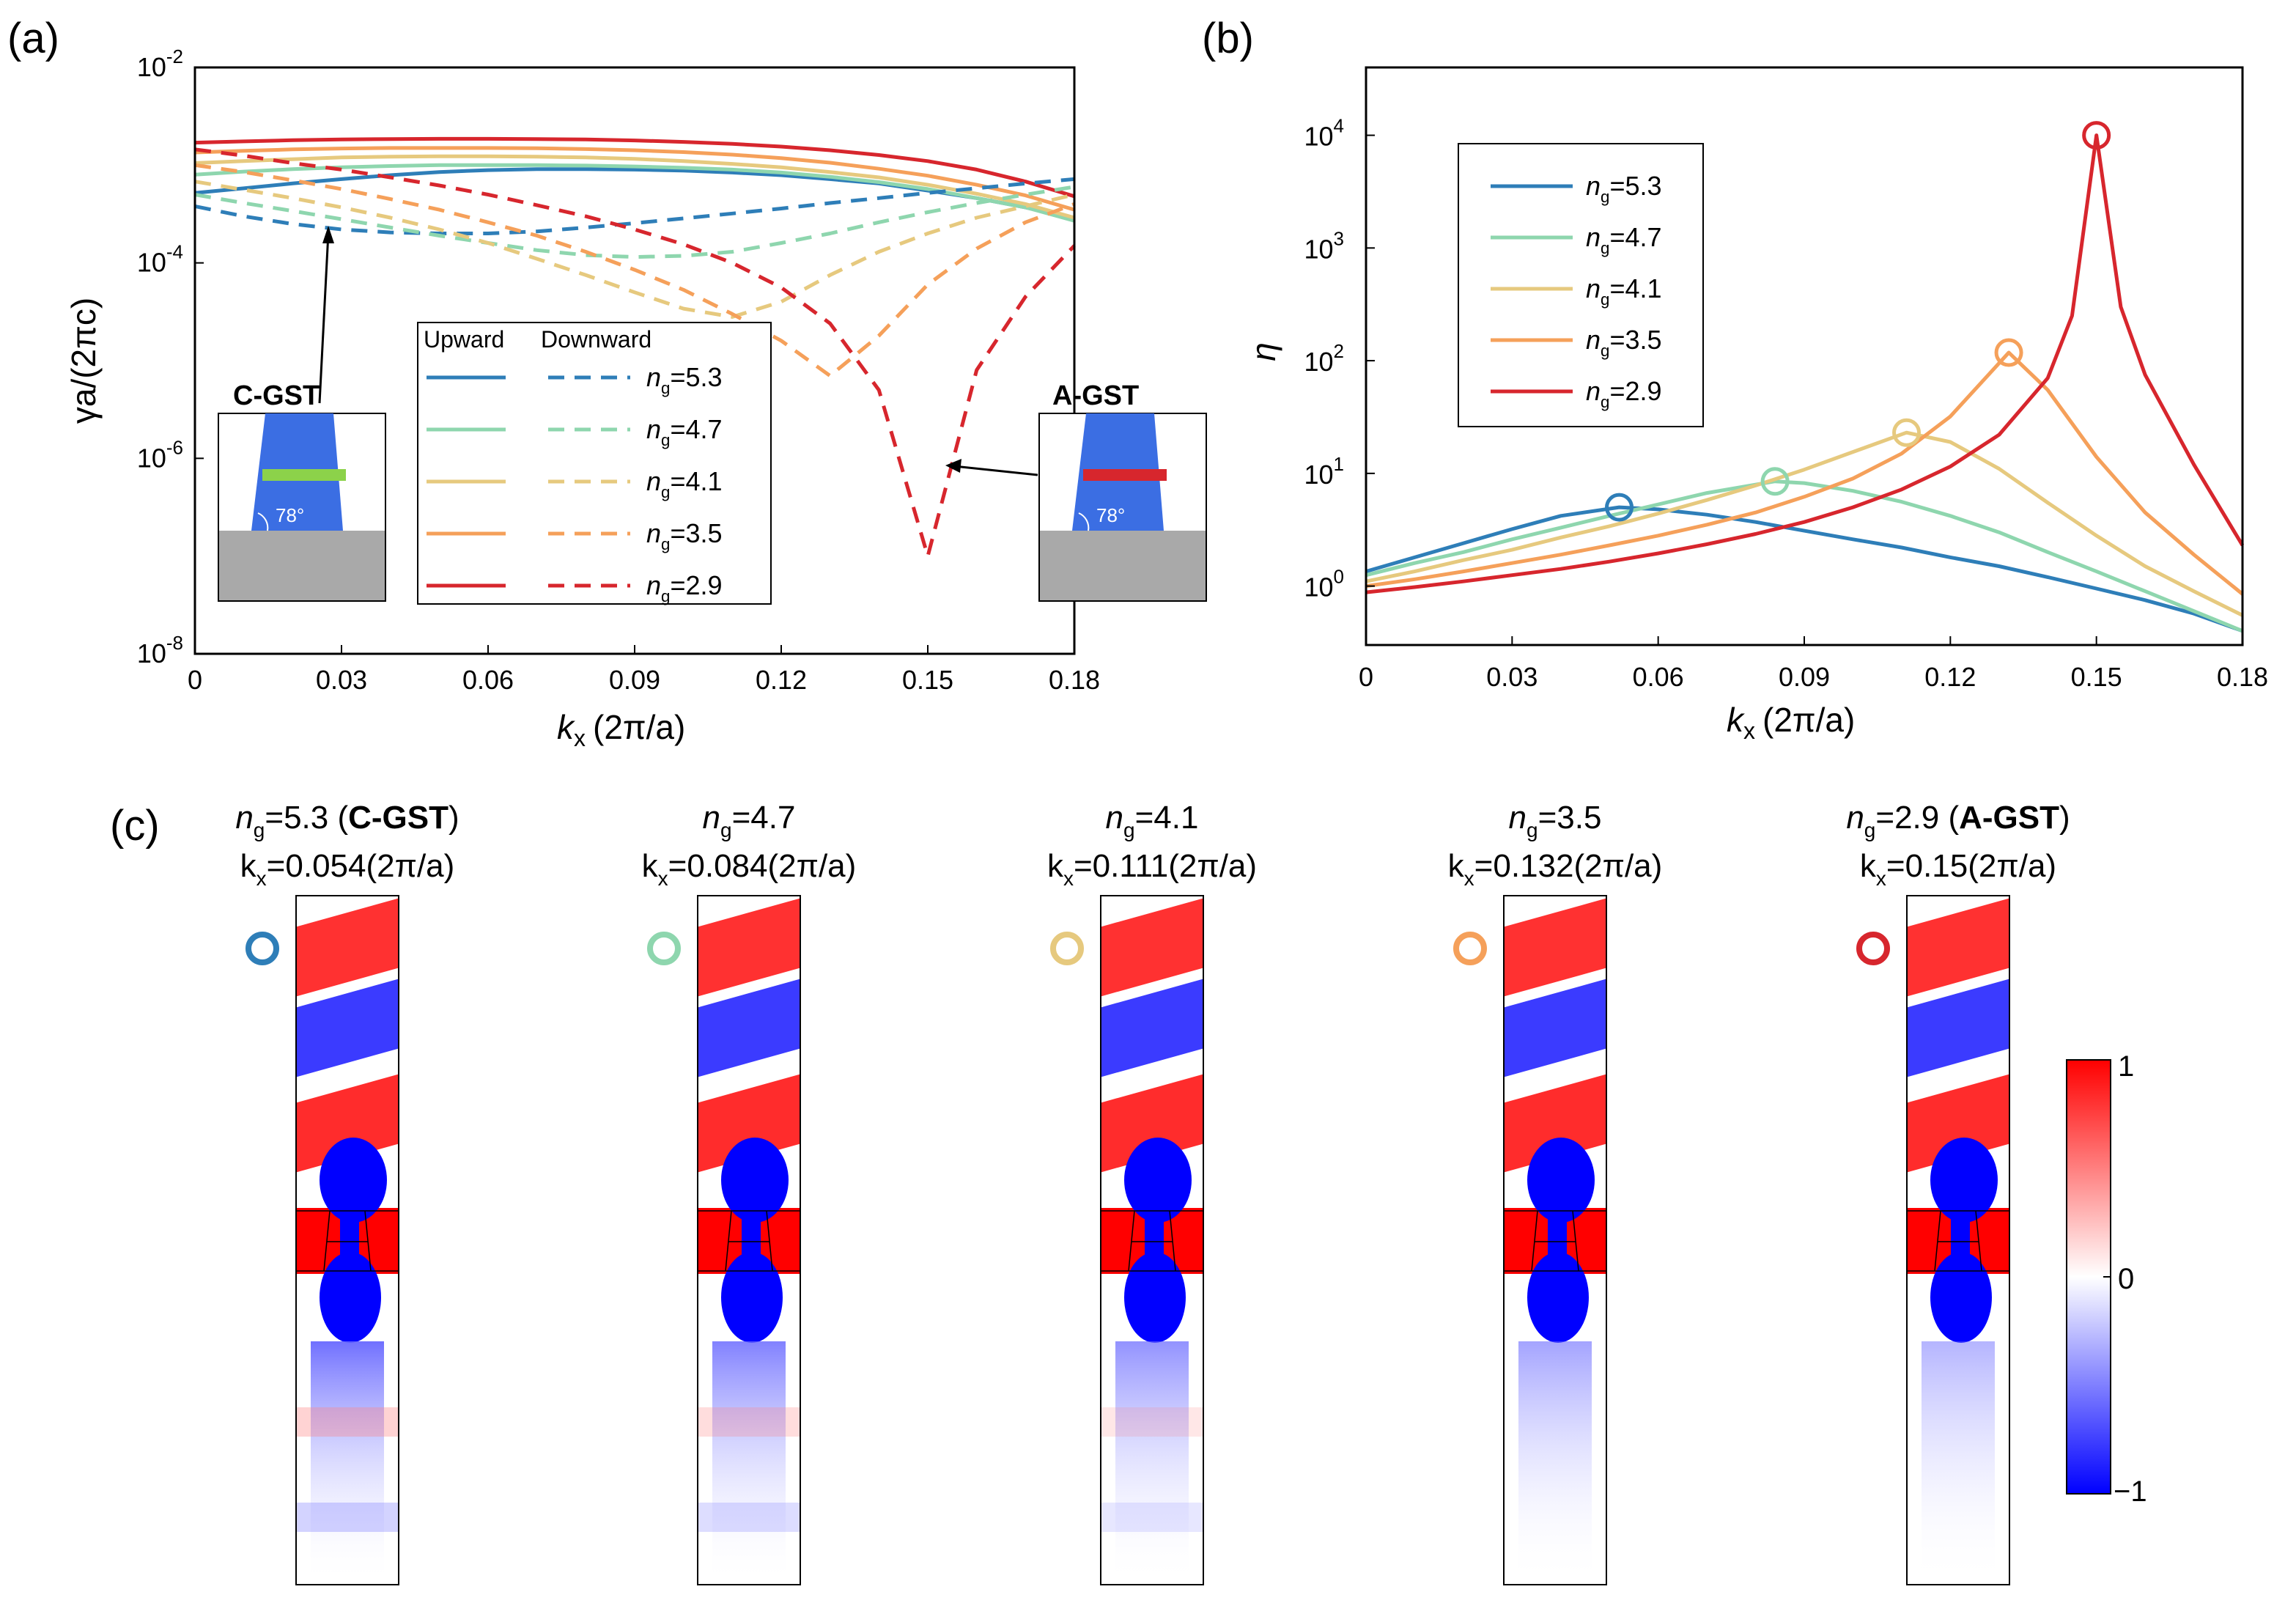 The height and width of the screenshot is (1603, 2296). What do you see at coordinates (328, 235) in the screenshot?
I see `arrow-c-gst-head` at bounding box center [328, 235].